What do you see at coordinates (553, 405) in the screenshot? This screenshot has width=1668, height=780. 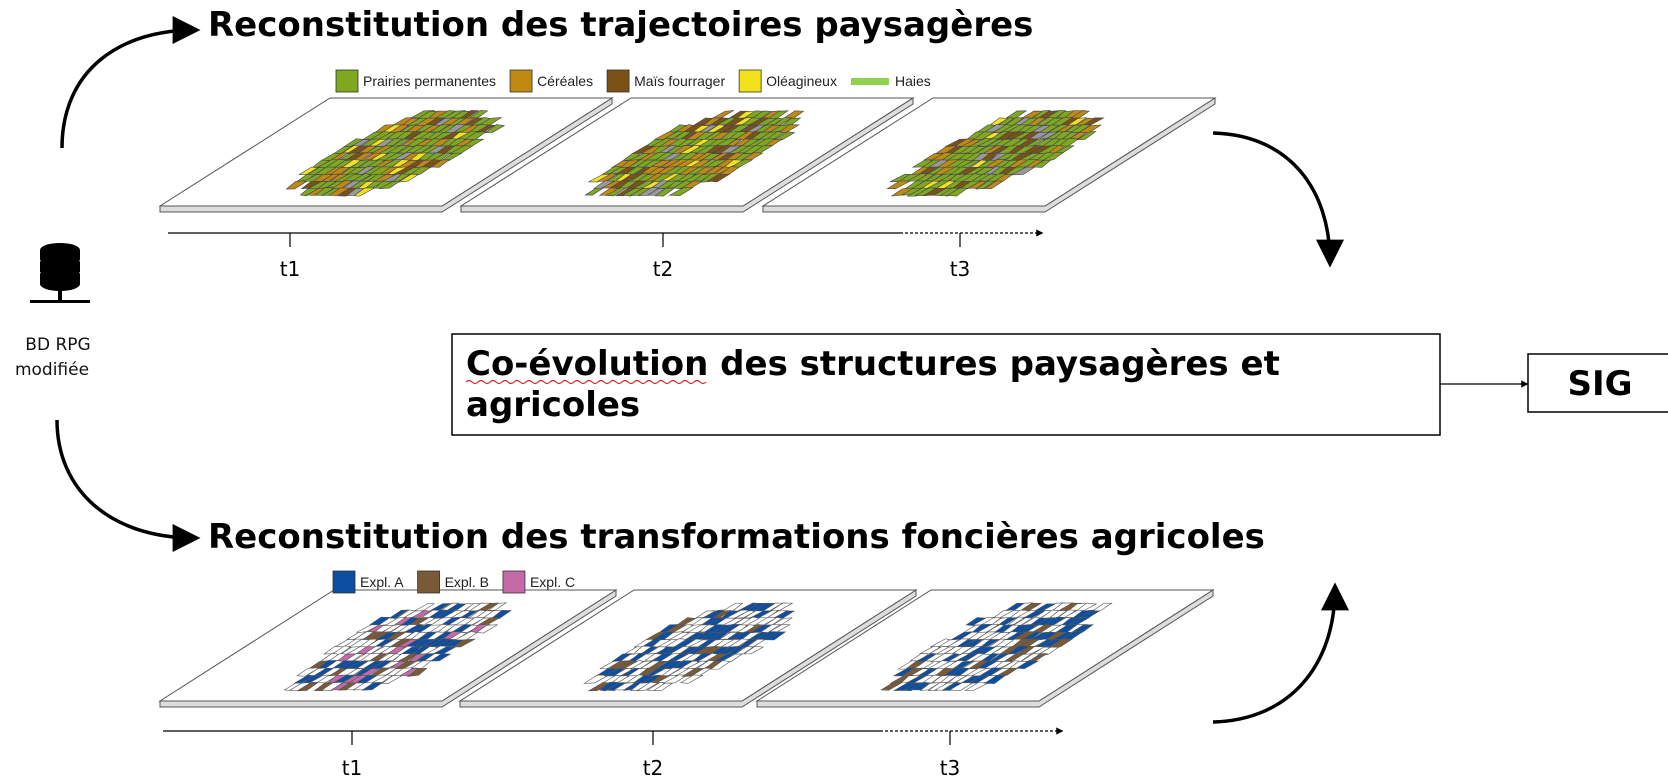 I see `center-box-text: agricoles` at bounding box center [553, 405].